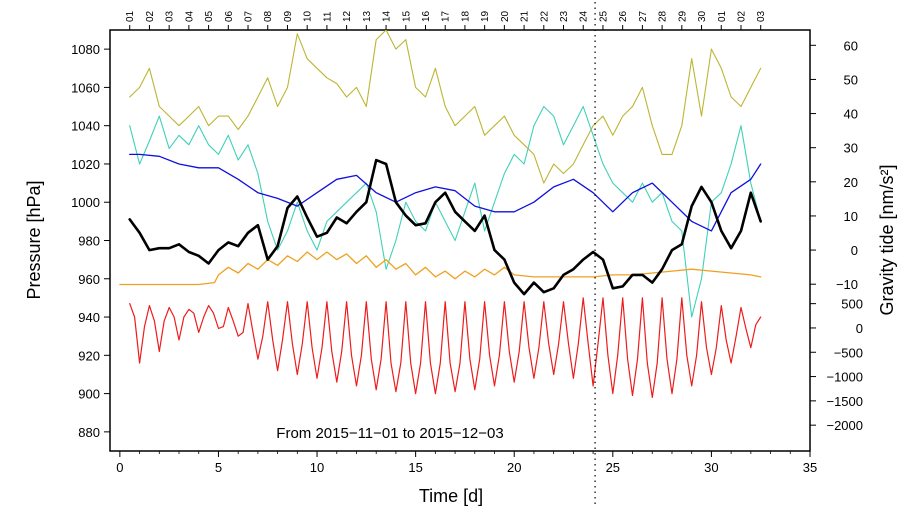 The width and height of the screenshot is (900, 519). Describe the element at coordinates (89, 394) in the screenshot. I see `y-left-tick-label-1: 900` at that location.